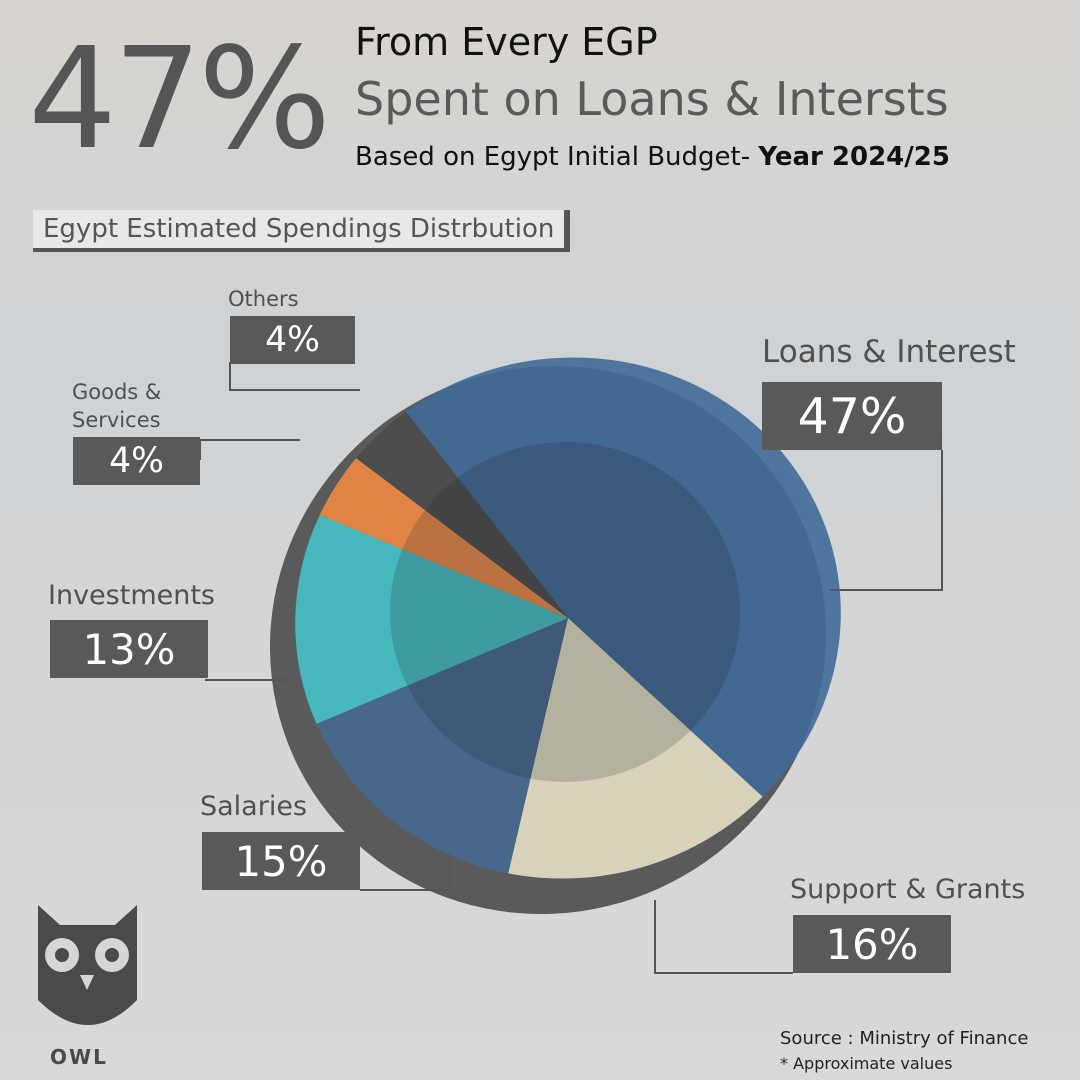  What do you see at coordinates (179, 99) in the screenshot?
I see `headline: 47%` at bounding box center [179, 99].